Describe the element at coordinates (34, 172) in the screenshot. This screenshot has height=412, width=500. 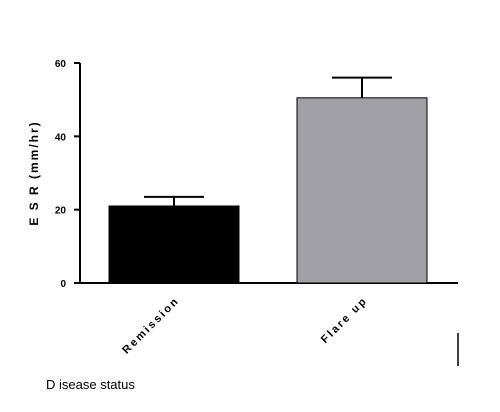
I see `y-axis-label: E S R (mm/hr)` at that location.